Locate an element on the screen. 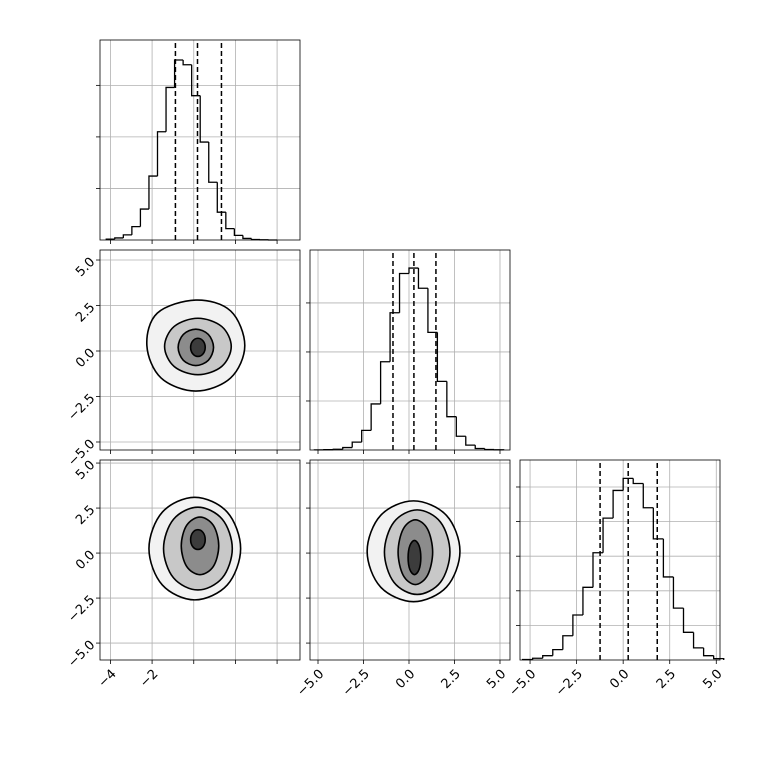 The image size is (760, 760). x-tick-label: −4 is located at coordinates (108, 679).